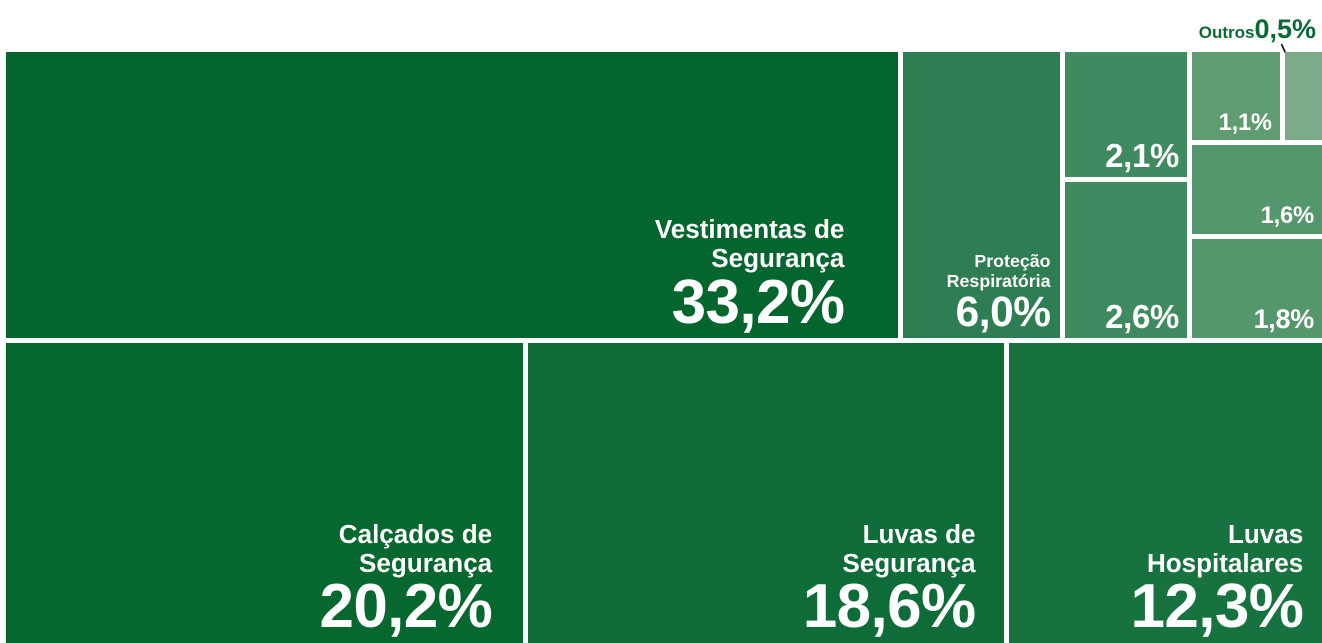 This screenshot has width=1322, height=643. I want to click on tile-label: Luvas de Segurança 18,6%, so click(864, 580).